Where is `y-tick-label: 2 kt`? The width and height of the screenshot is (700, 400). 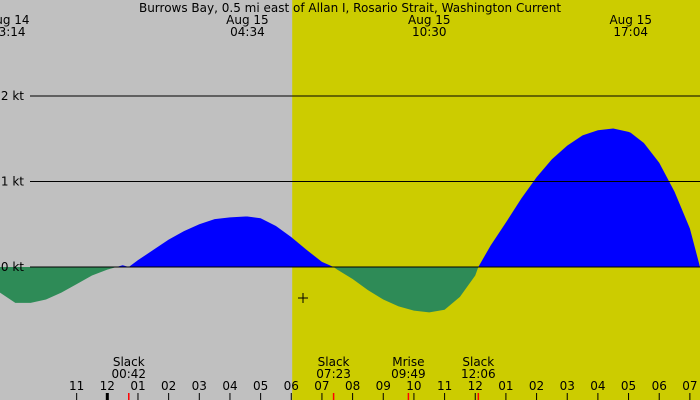 y-tick-label: 2 kt is located at coordinates (12, 96).